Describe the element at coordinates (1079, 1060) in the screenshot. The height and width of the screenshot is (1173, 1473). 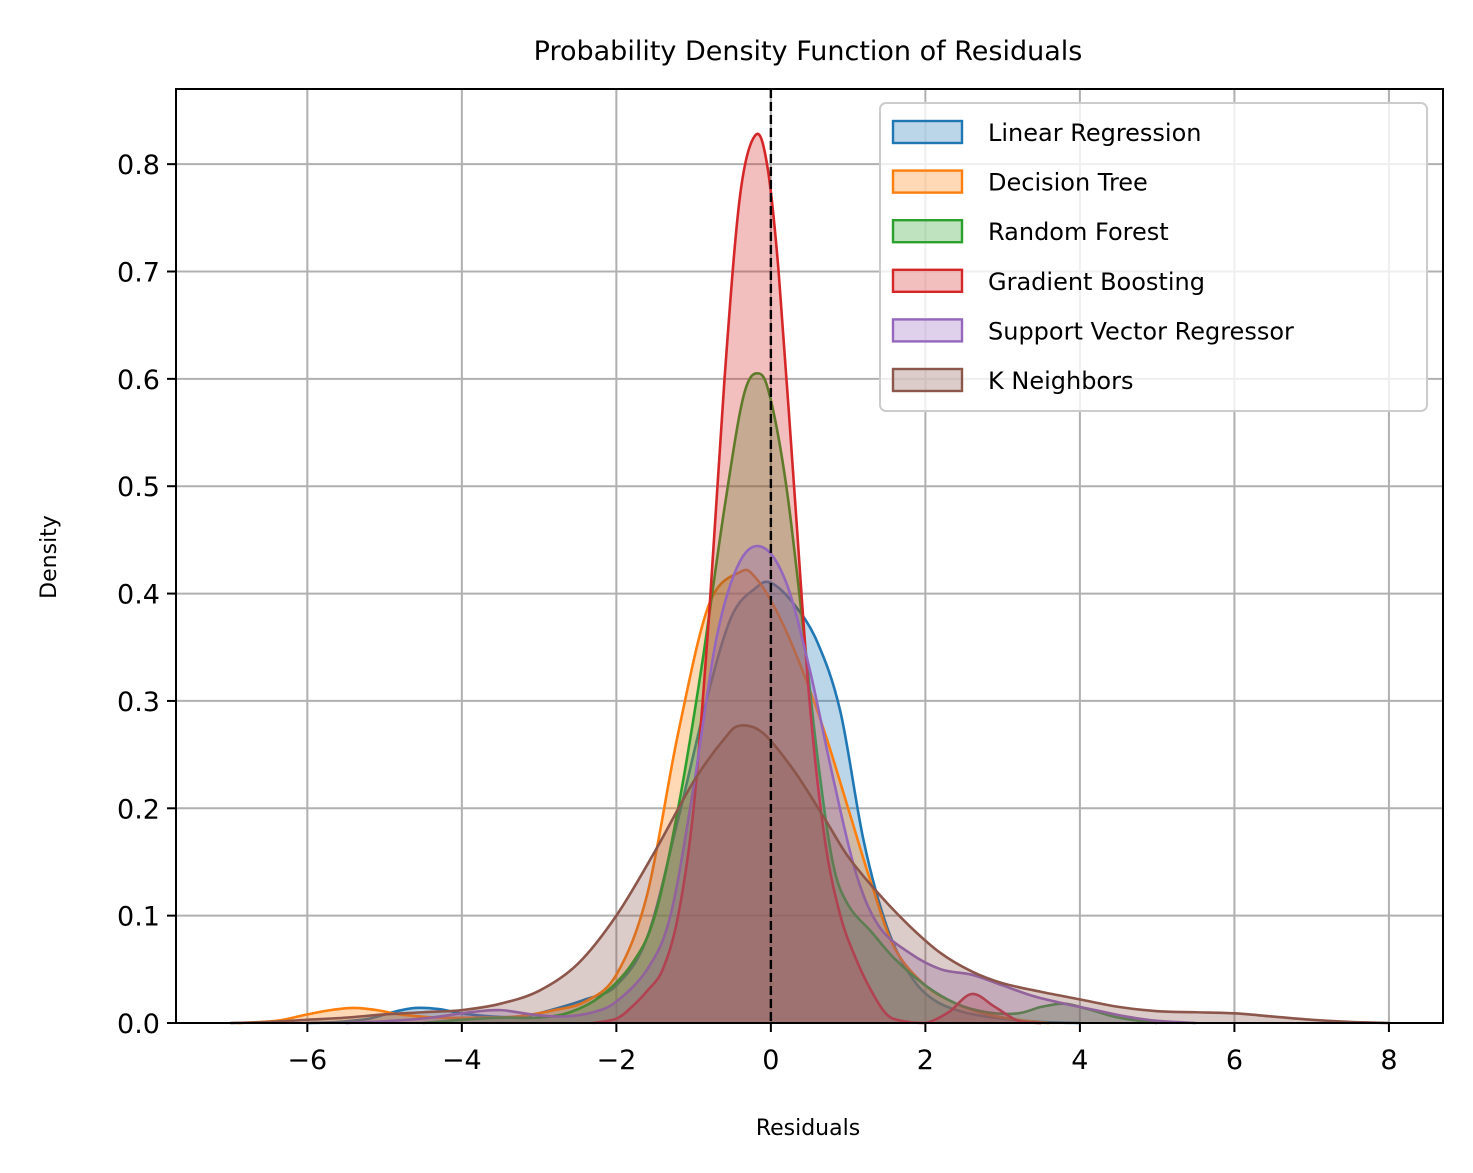
I see `x-tick-label: 4` at that location.